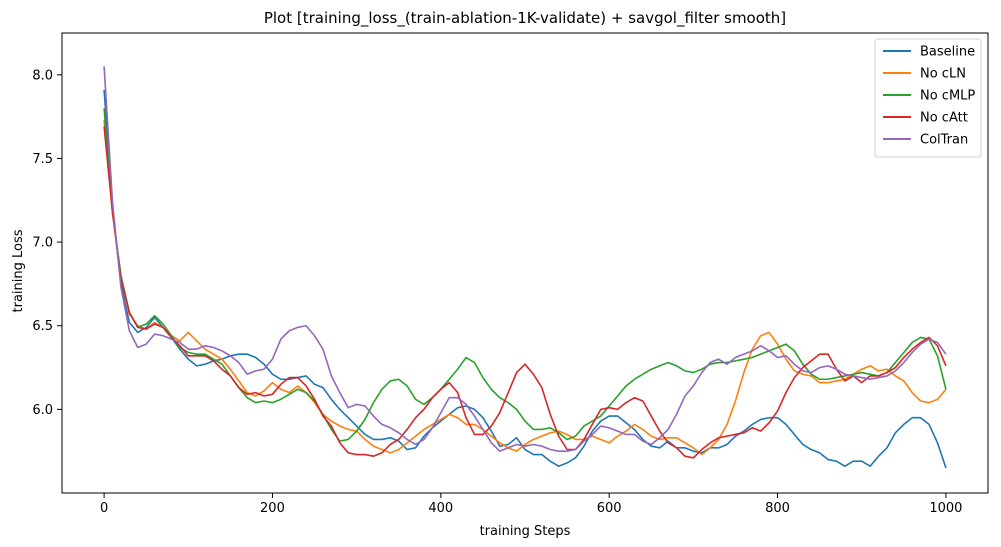  What do you see at coordinates (42, 243) in the screenshot?
I see `y-tick-label: 7.0` at bounding box center [42, 243].